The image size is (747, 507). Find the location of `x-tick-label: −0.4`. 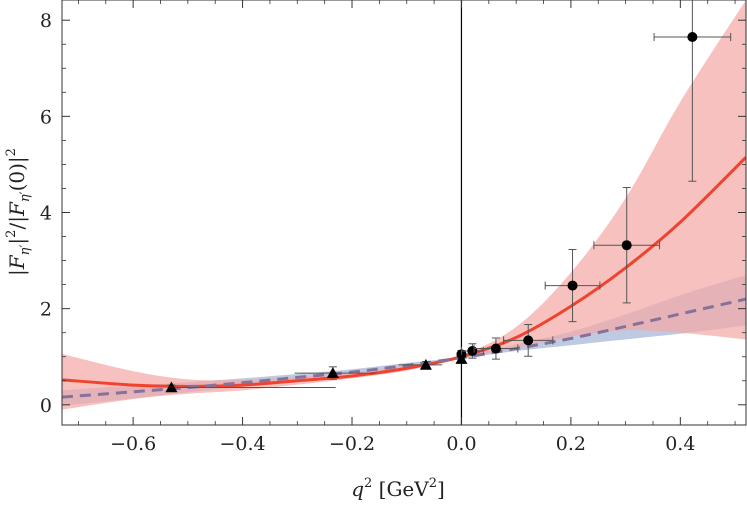

x-tick-label: −0.4 is located at coordinates (243, 444).